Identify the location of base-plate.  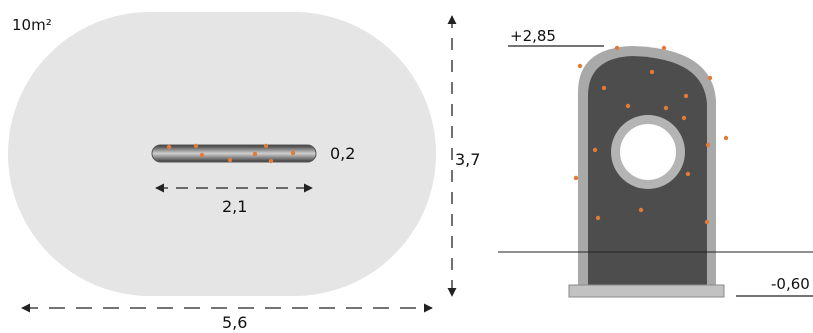
(646, 291).